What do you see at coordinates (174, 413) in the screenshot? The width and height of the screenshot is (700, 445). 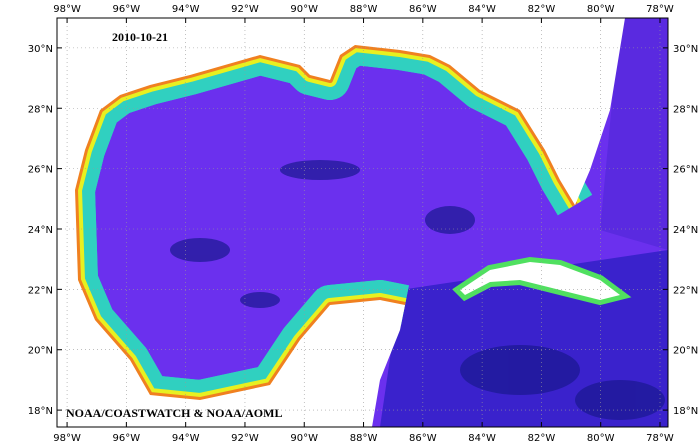 I see `credit: NOAA/COASTWATCH & NOAA/AOML` at bounding box center [174, 413].